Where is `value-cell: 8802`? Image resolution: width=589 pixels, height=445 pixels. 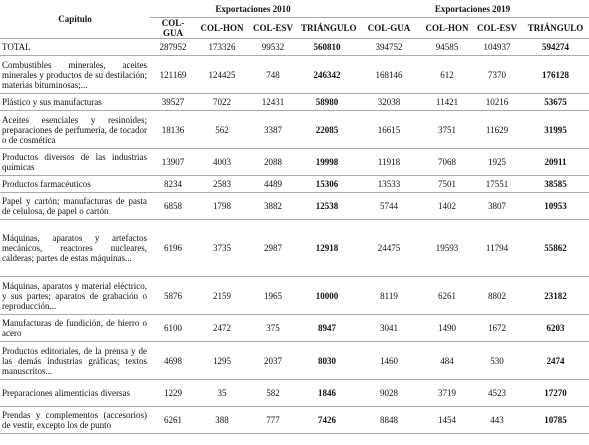
value-cell: 8802 is located at coordinates (497, 295).